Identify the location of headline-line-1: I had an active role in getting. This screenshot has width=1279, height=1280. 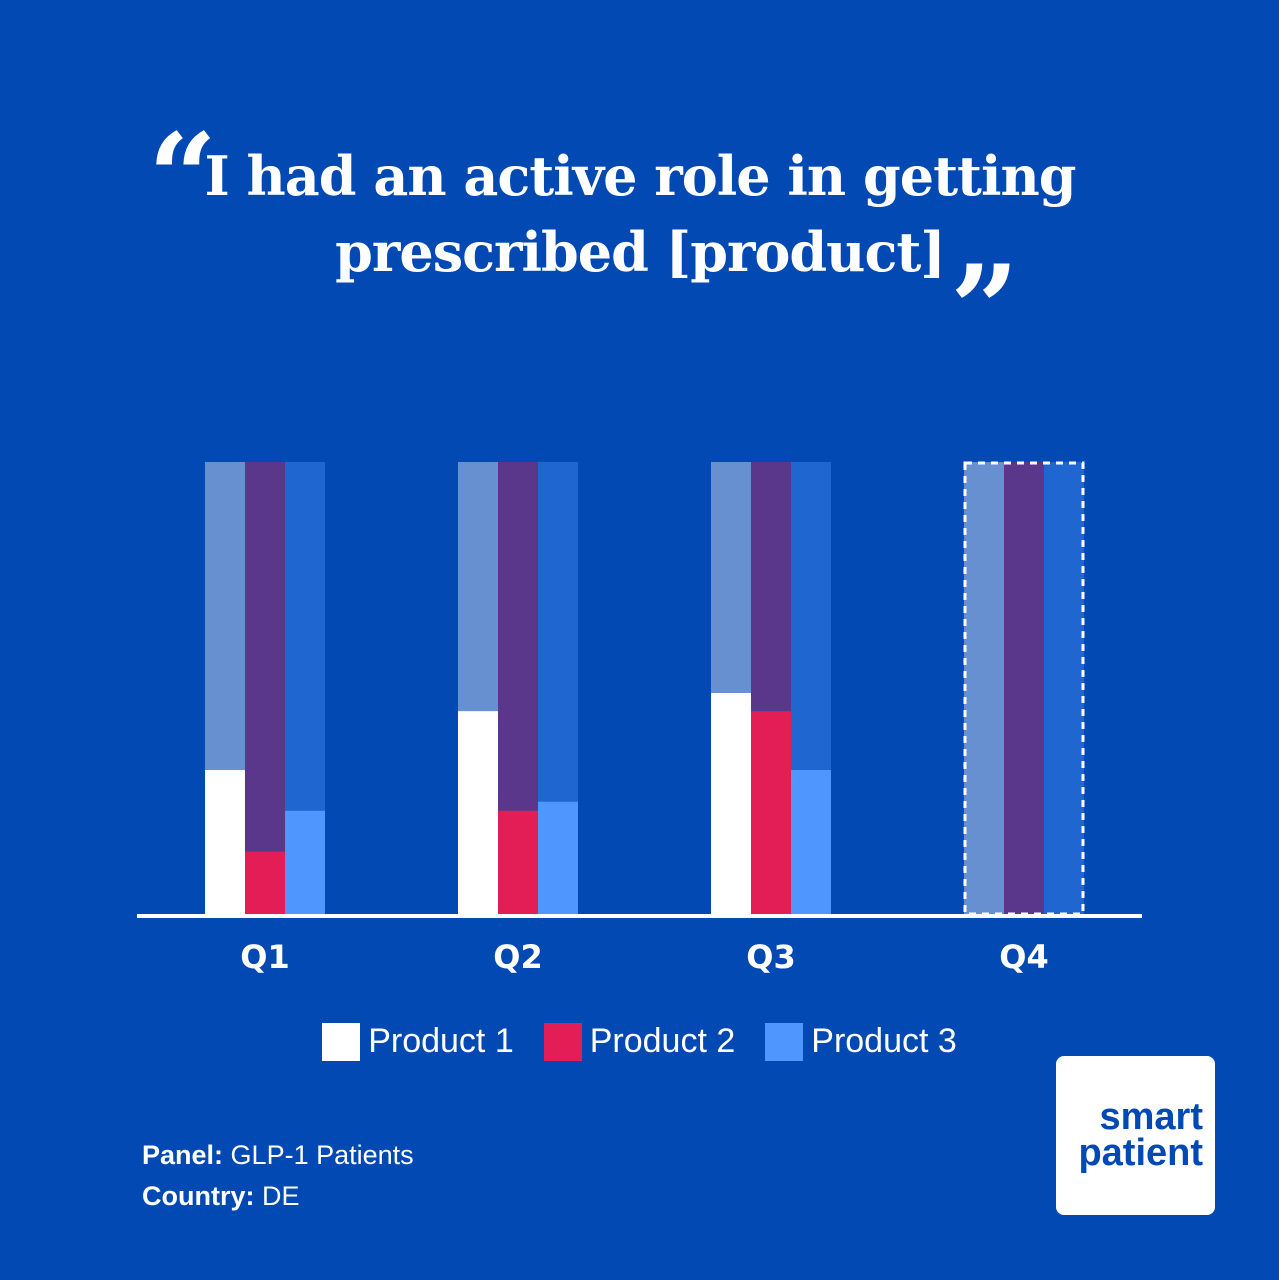
(640, 176).